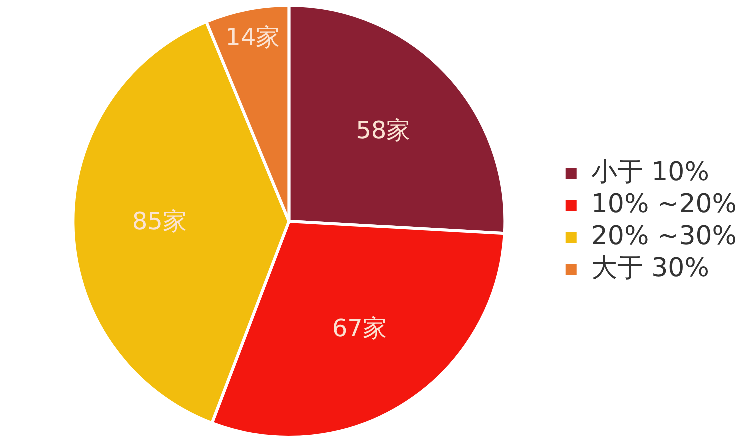 The image size is (747, 443). What do you see at coordinates (650, 172) in the screenshot?
I see `legend-label: 小于 10%` at bounding box center [650, 172].